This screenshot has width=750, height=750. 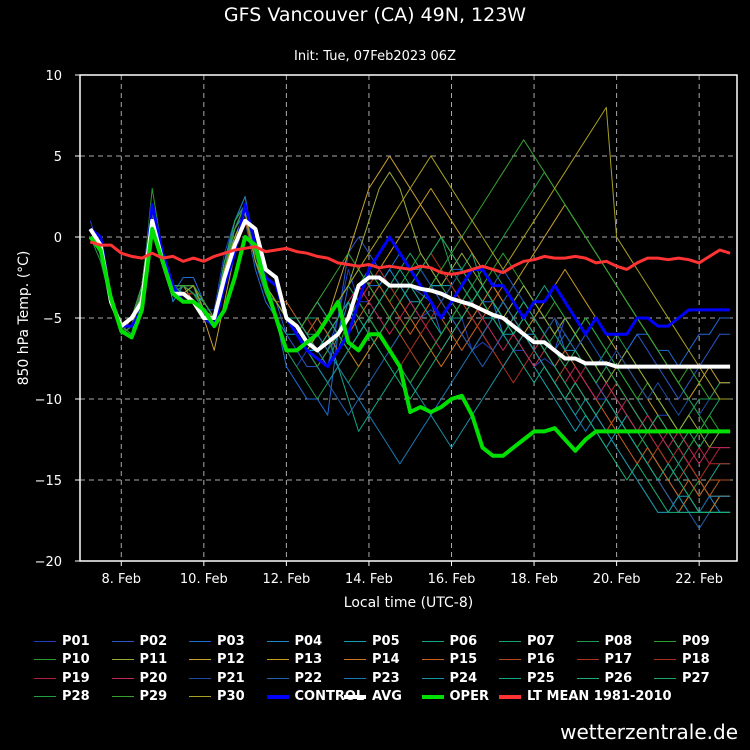 I want to click on legend-label: P27, so click(x=696, y=678).